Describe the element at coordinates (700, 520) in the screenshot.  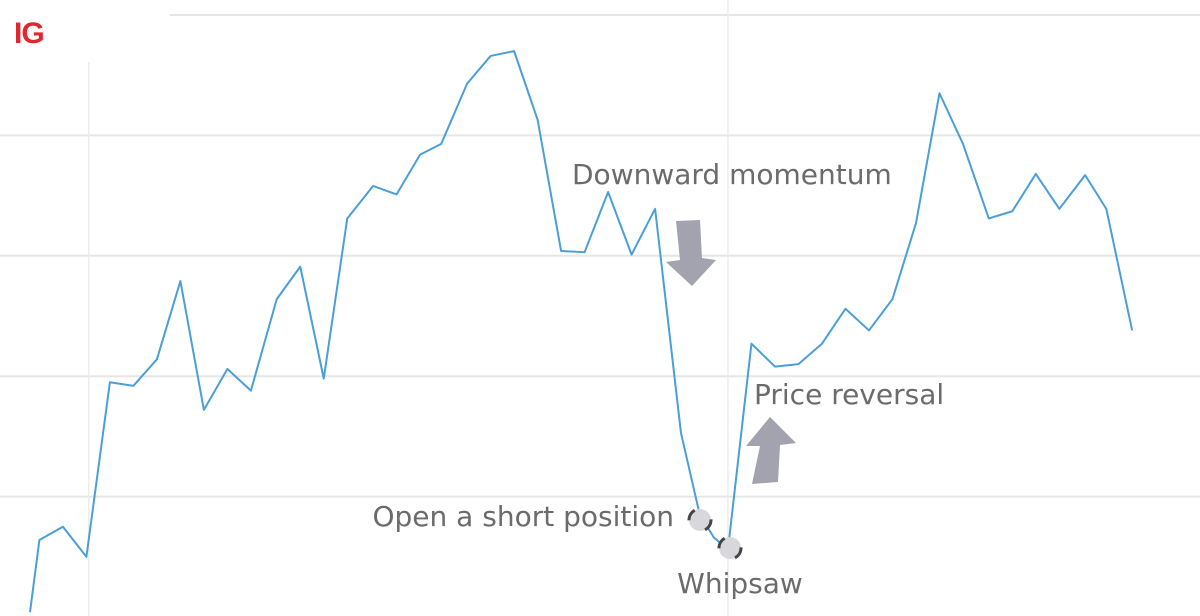
I see `short-marker` at that location.